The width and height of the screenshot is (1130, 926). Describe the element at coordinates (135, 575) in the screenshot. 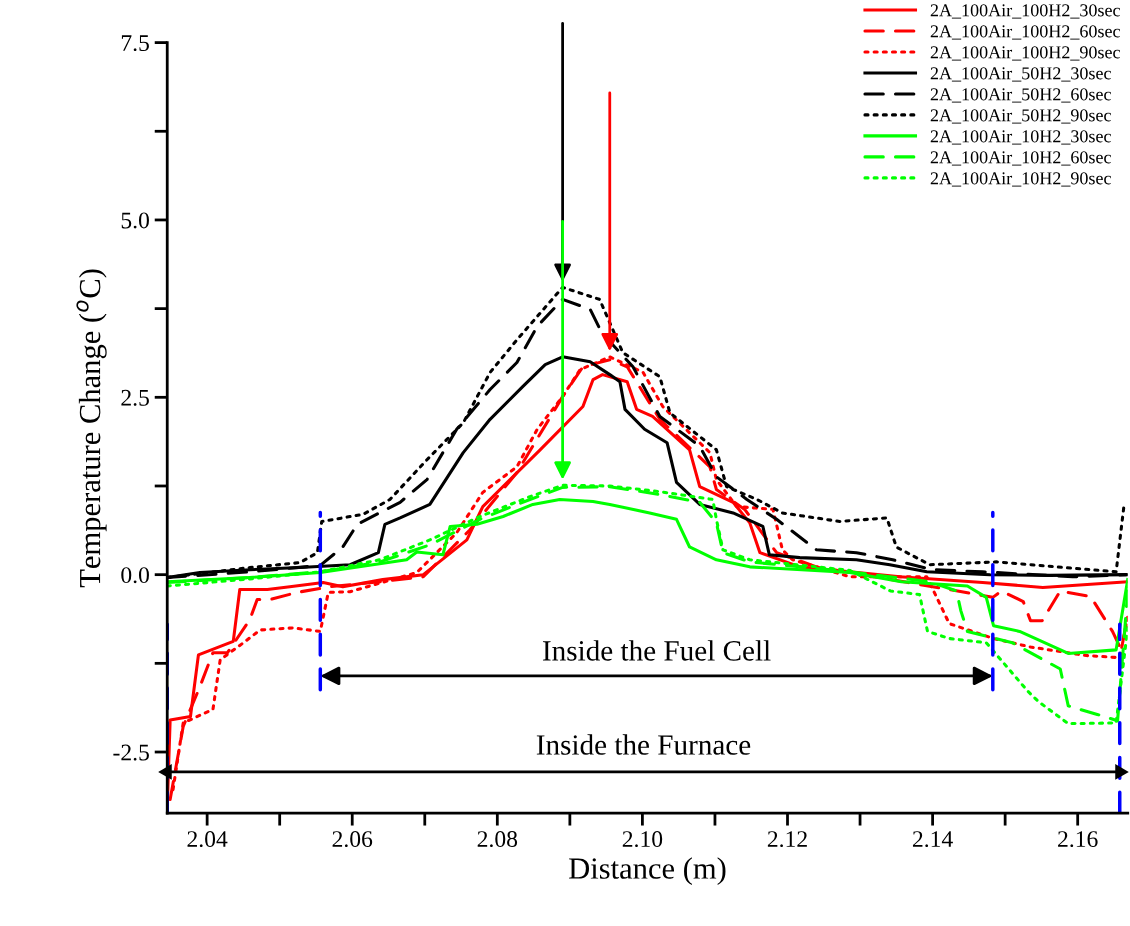

I see `y-tick-label: 0.0` at that location.